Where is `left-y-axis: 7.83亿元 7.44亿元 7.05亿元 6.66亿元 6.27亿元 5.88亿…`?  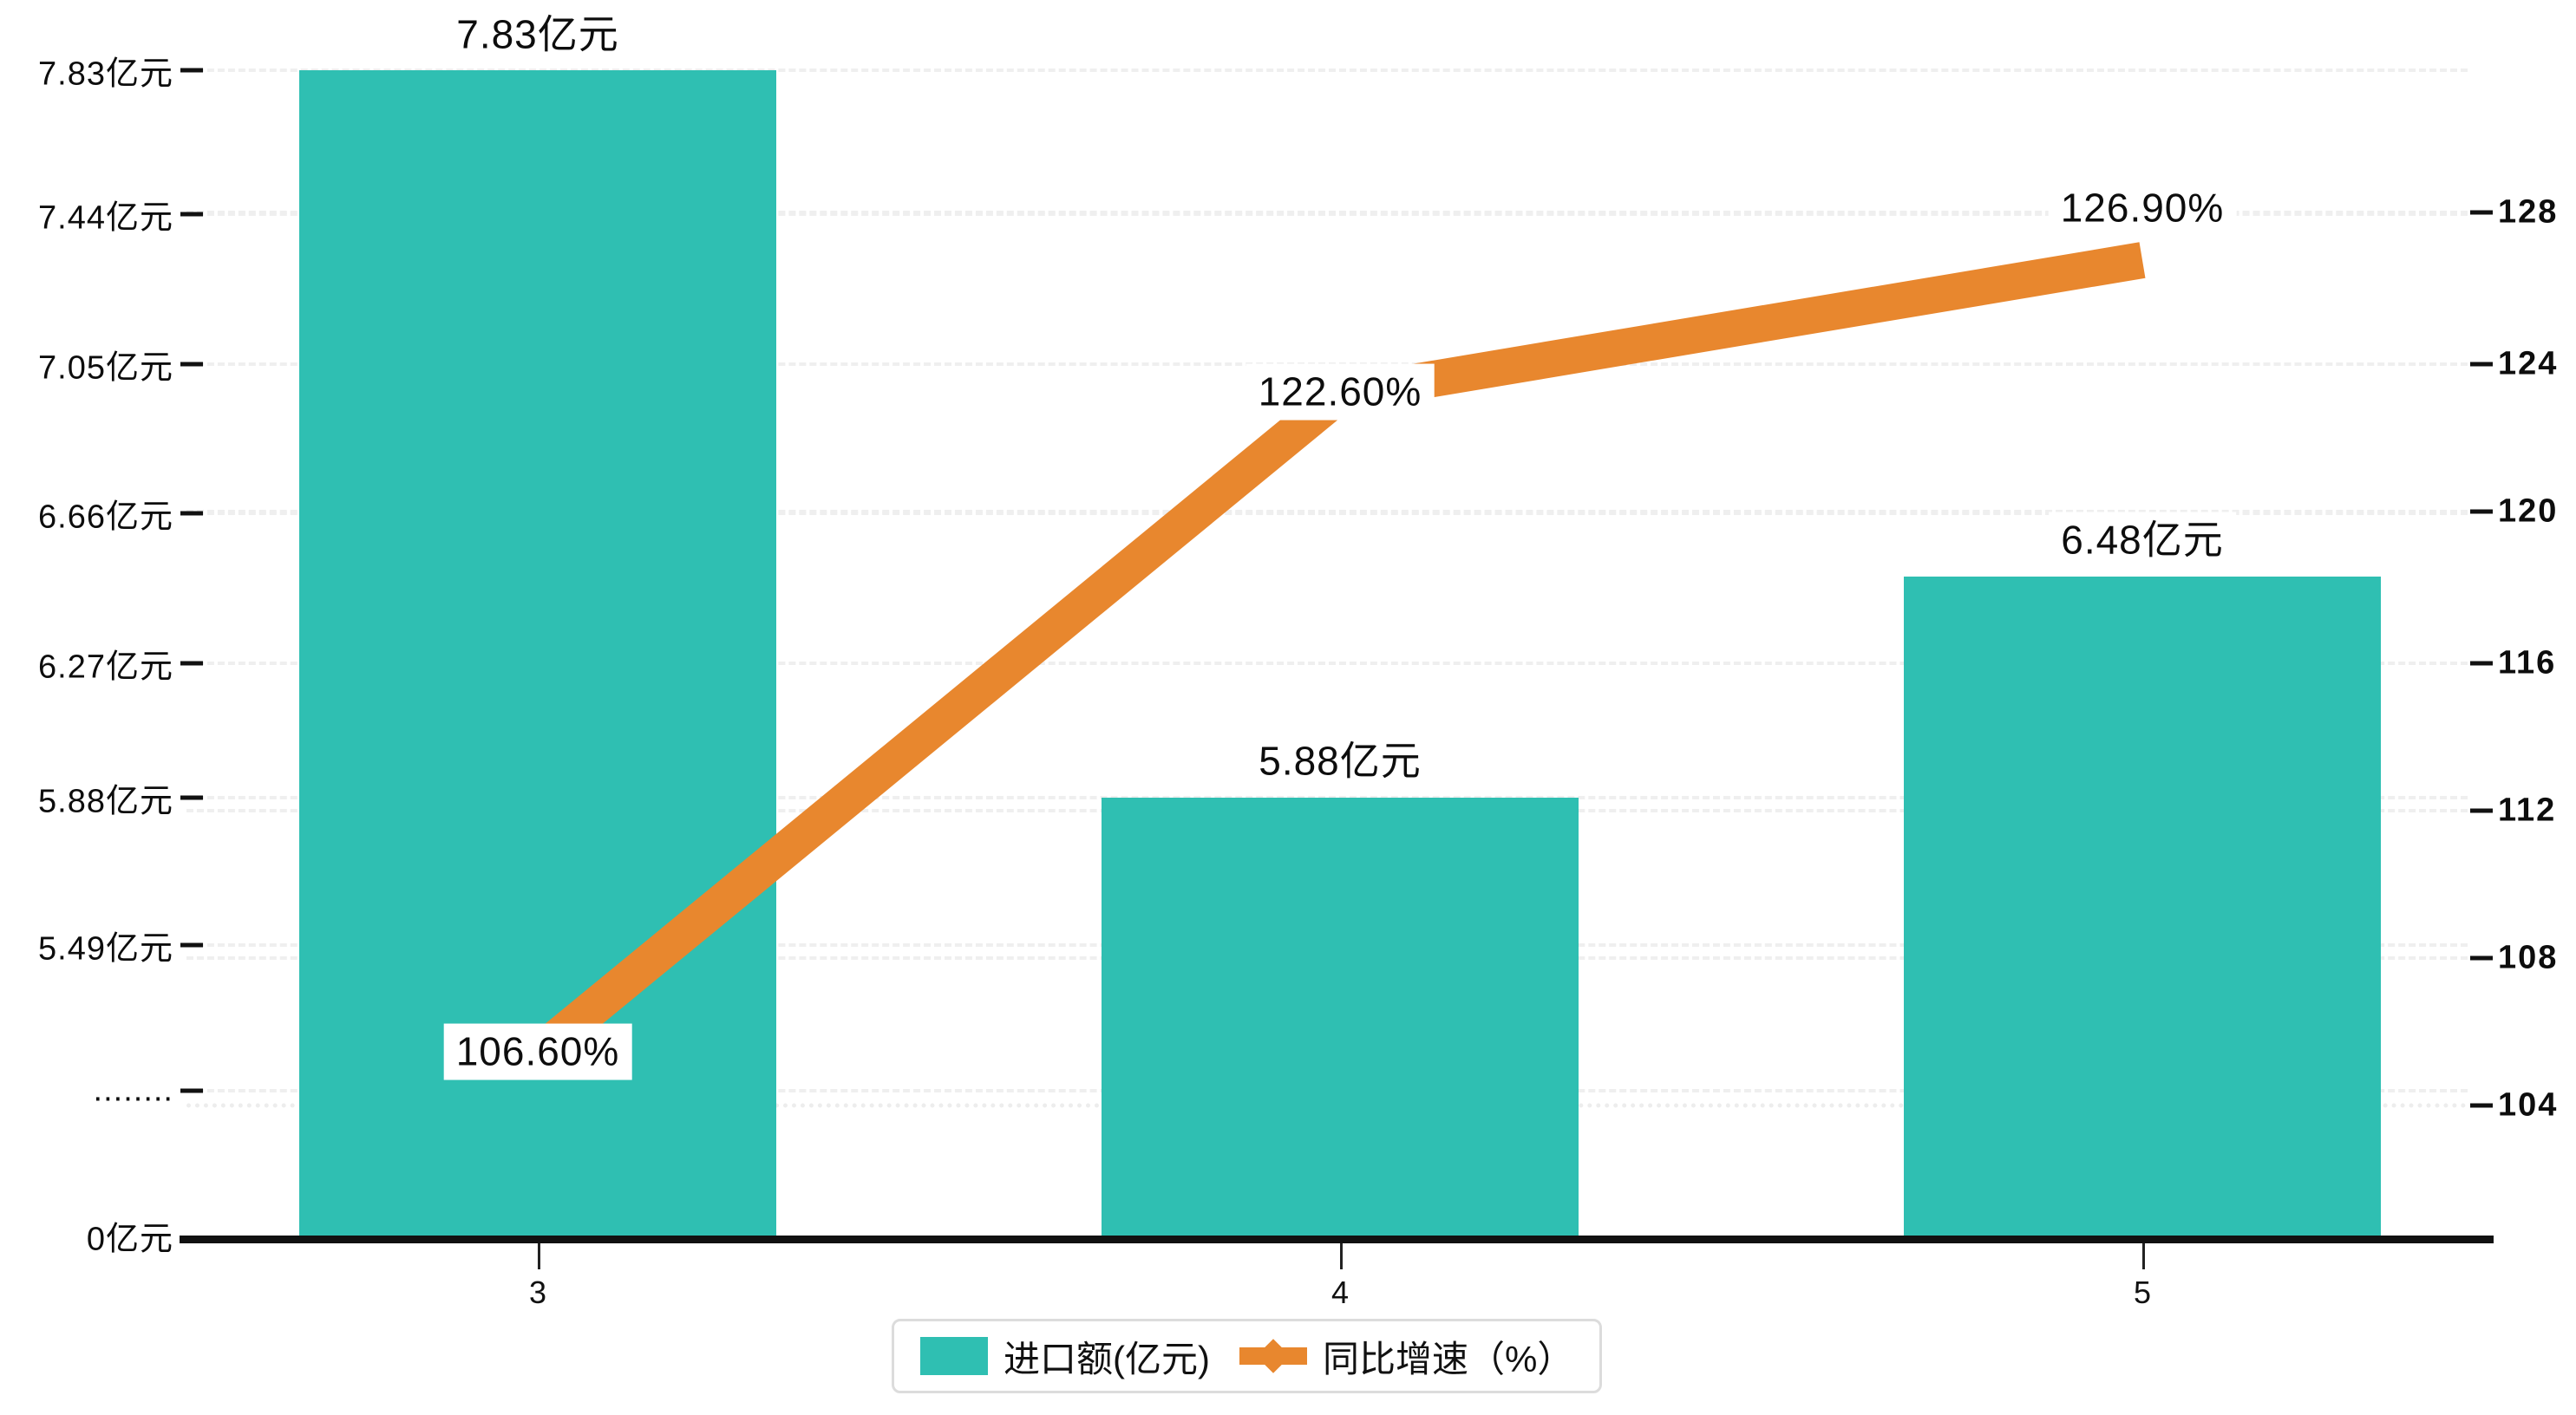 left-y-axis: 7.83亿元 7.44亿元 7.05亿元 6.66亿元 6.27亿元 5.88亿… is located at coordinates (86, 707).